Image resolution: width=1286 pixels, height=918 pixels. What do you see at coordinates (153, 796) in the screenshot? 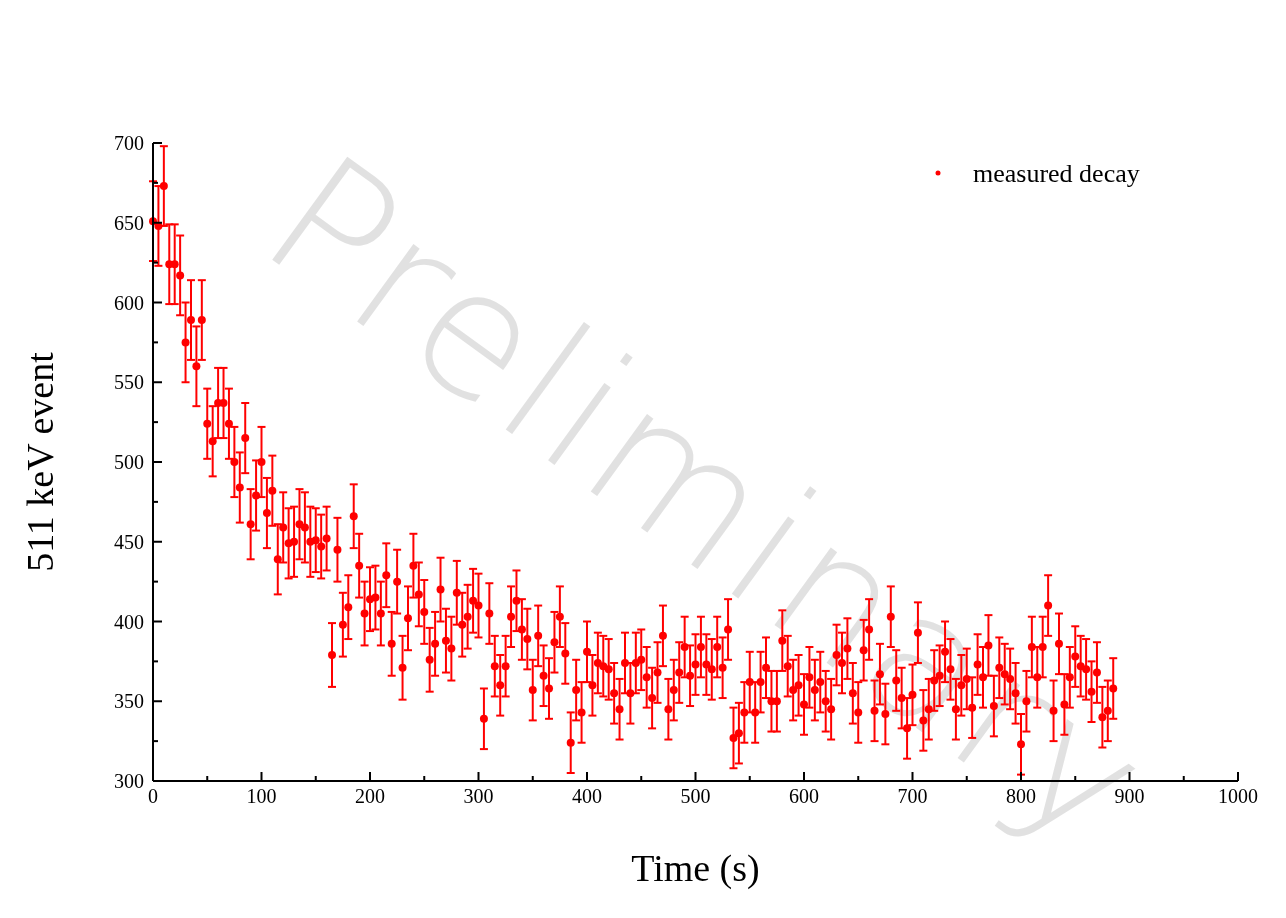
I see `x-tick-label: 0` at bounding box center [153, 796].